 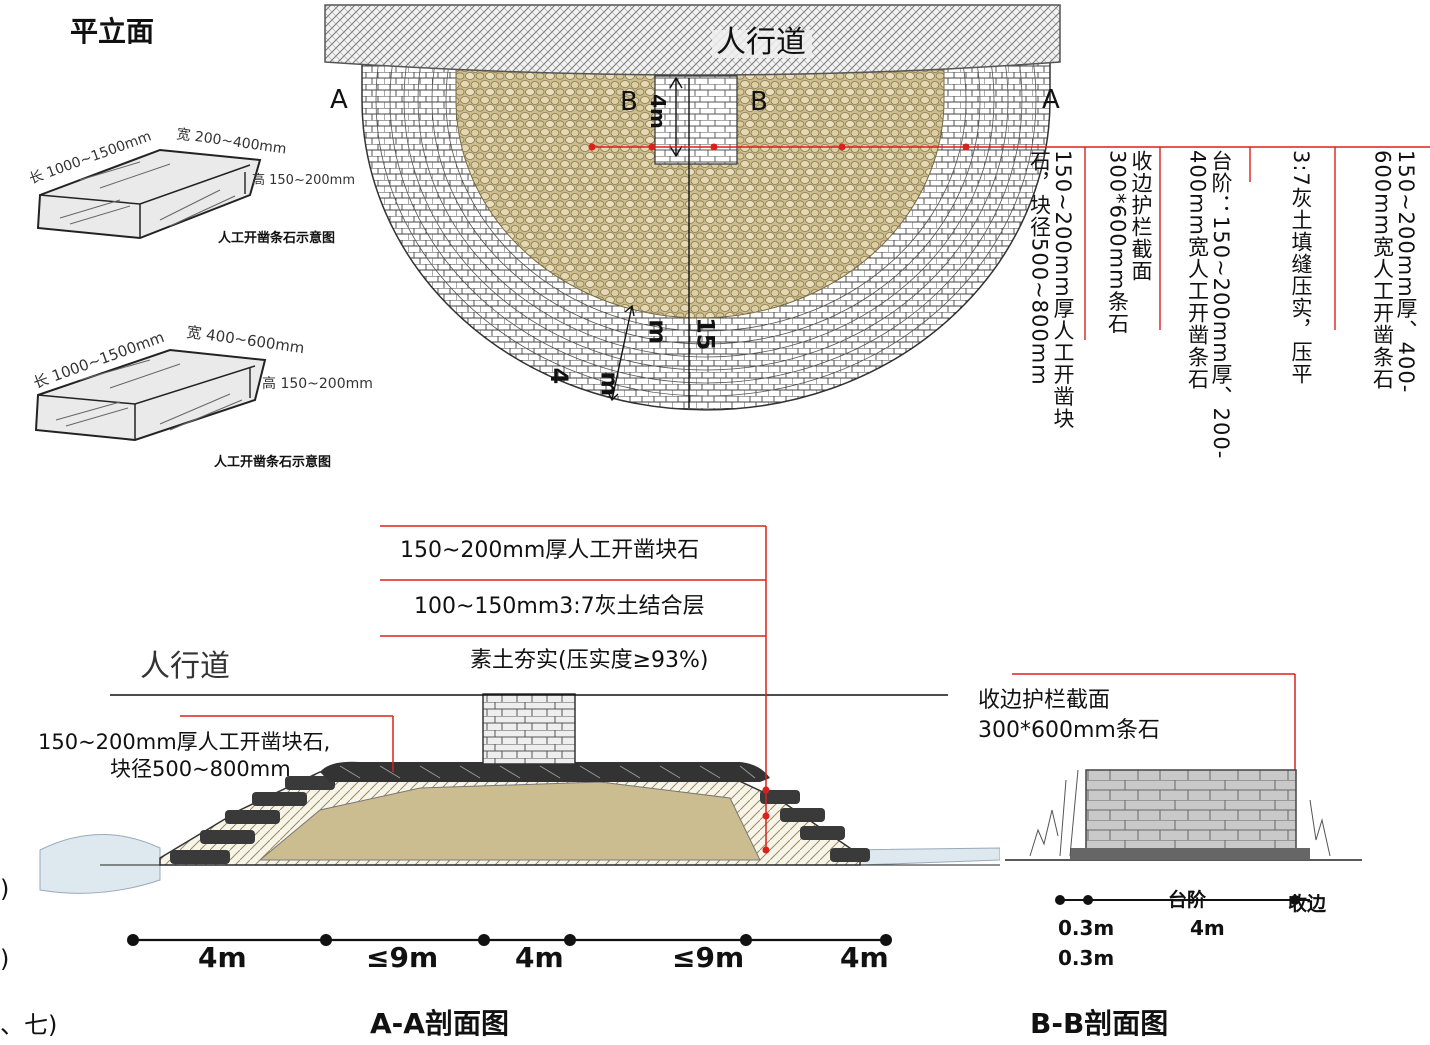 I want to click on aa-step-column, so click(x=529, y=729).